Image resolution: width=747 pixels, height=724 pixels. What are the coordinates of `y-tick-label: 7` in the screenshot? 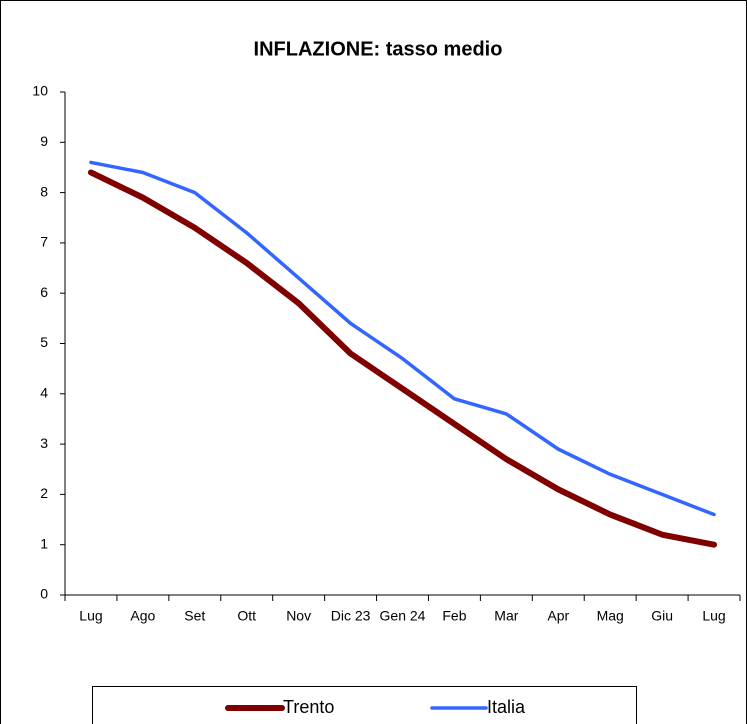 It's located at (44, 242).